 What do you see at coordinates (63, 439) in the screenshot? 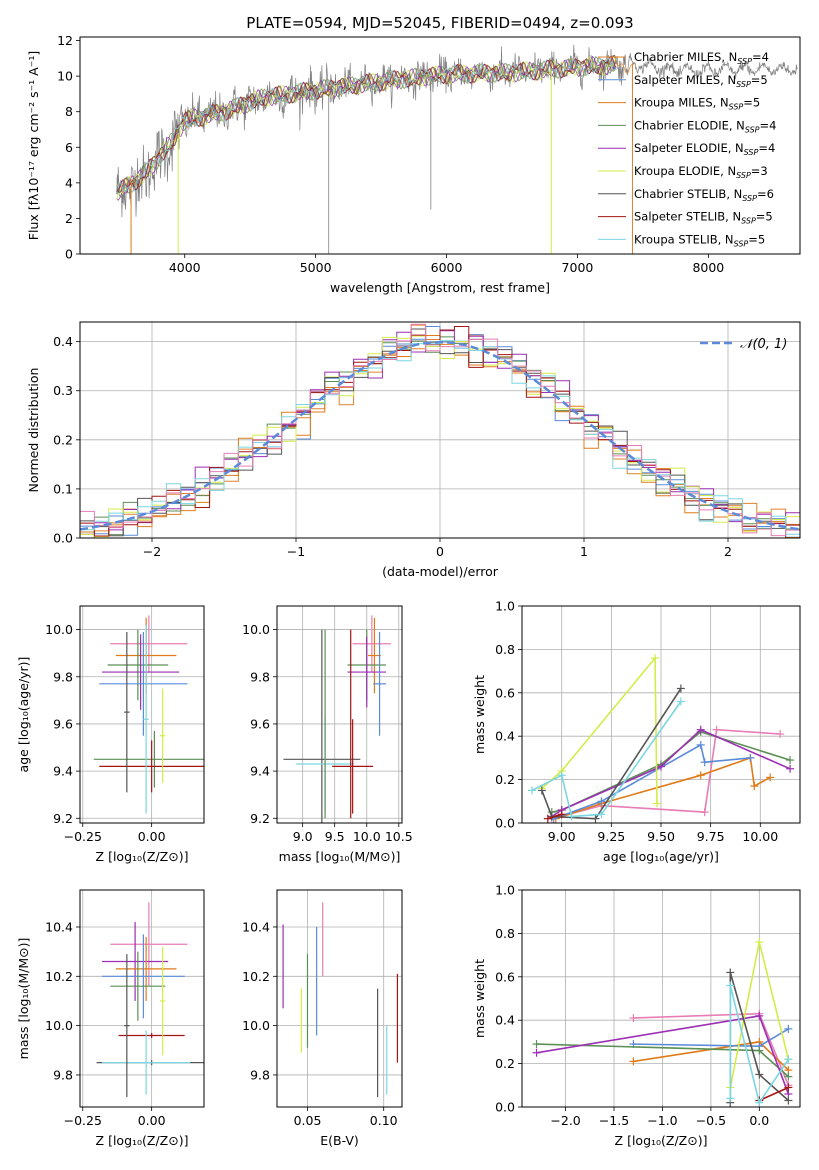
I see `y-tick-label: 0.2` at bounding box center [63, 439].